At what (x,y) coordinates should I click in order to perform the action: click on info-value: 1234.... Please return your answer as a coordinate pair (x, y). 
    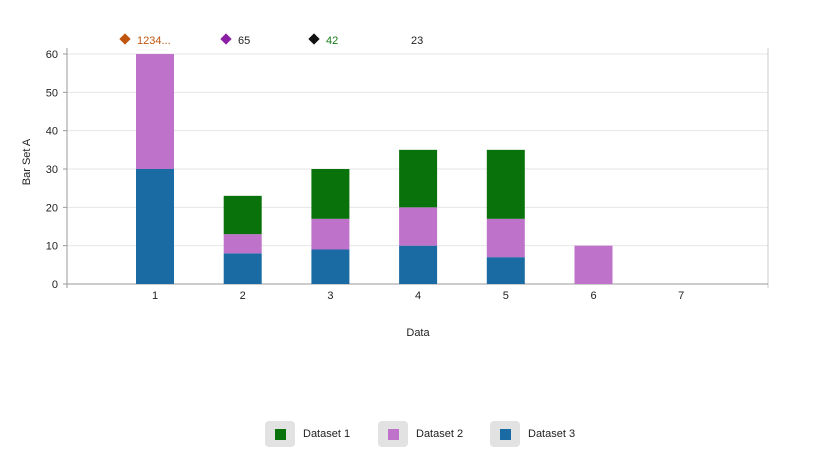
    Looking at the image, I should click on (154, 41).